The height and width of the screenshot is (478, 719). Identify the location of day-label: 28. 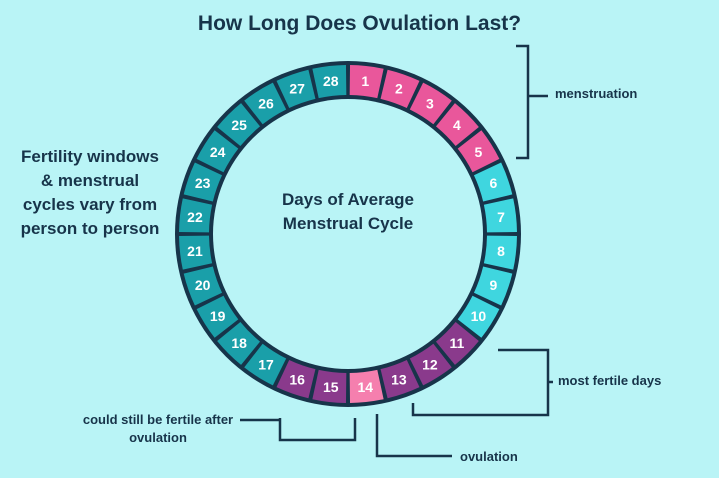
(331, 81).